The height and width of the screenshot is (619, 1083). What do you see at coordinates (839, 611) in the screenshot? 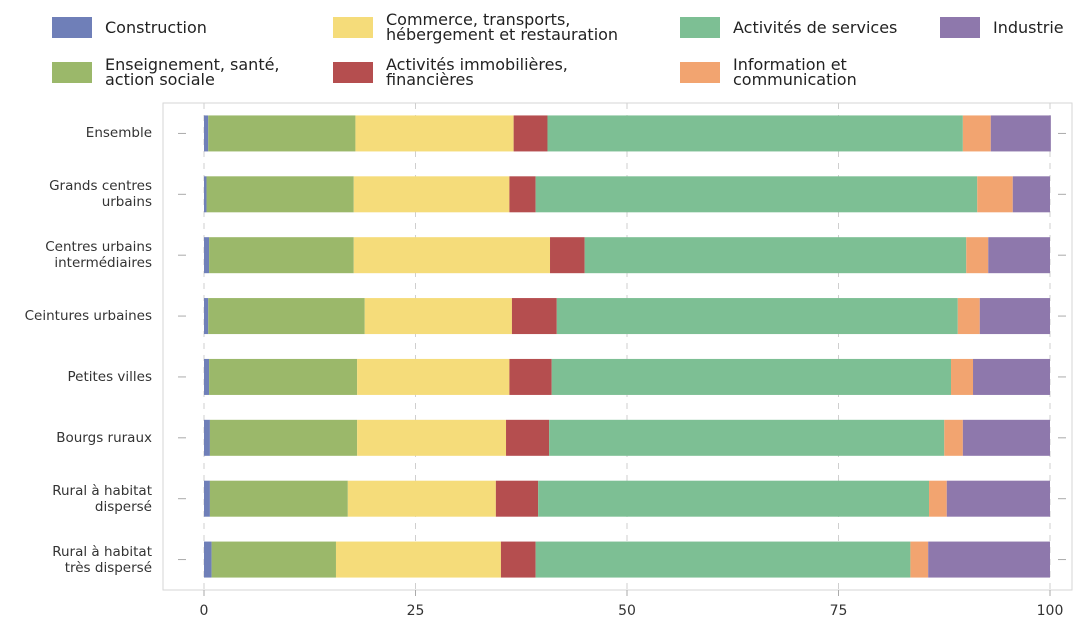
I see `x-tick-label: 75` at bounding box center [839, 611].